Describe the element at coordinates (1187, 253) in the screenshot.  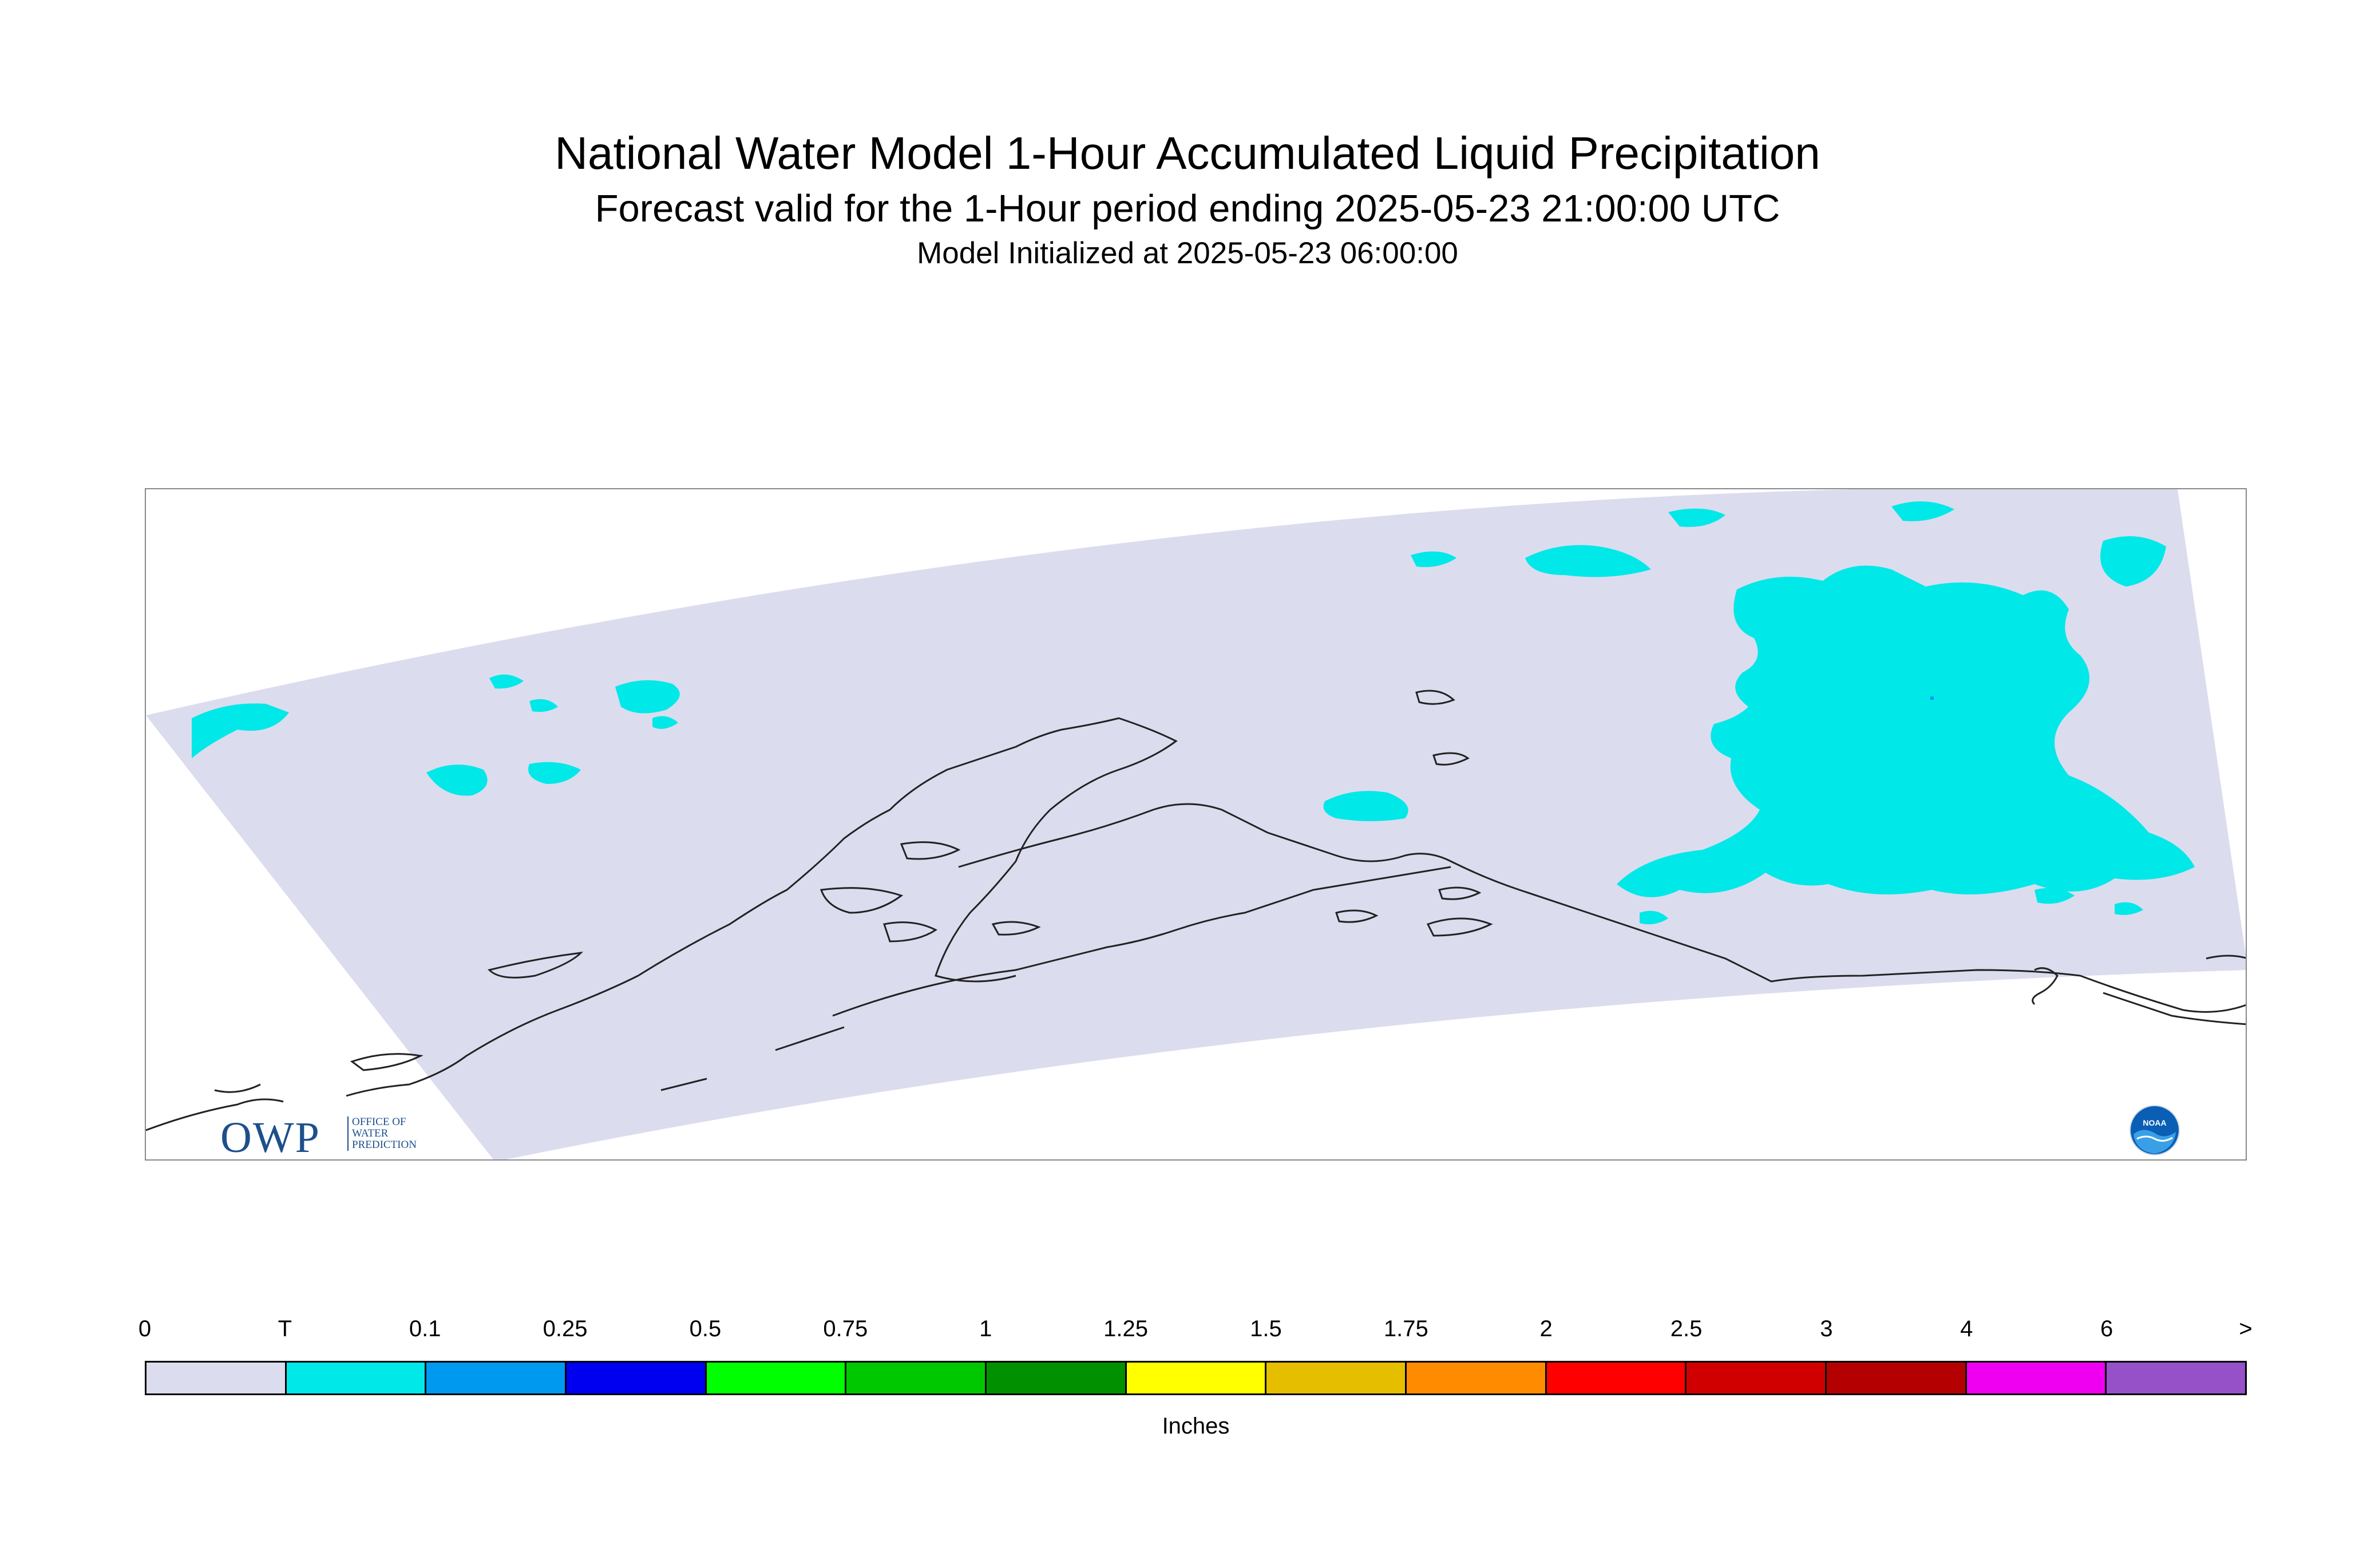
I see `model-init-time: Model Initialized at 2025-05-23 06:00:00` at that location.